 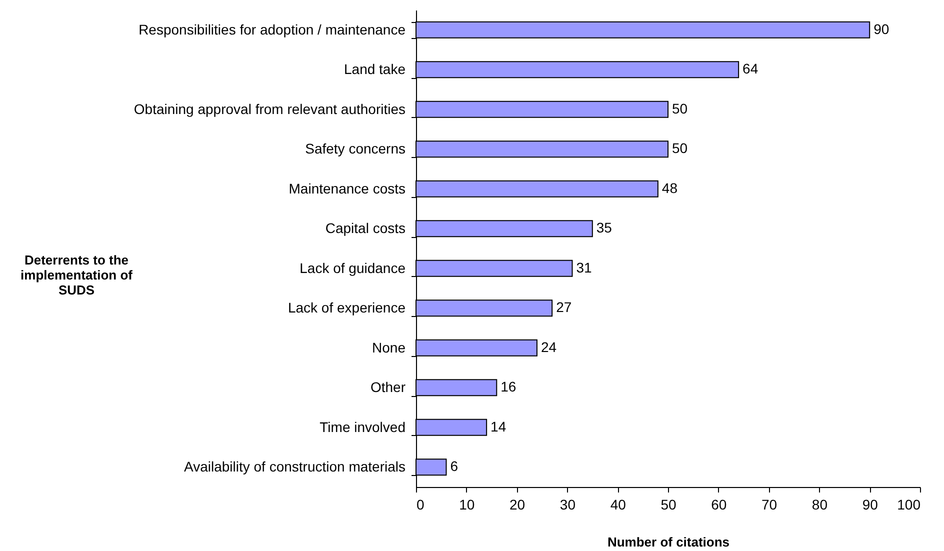 I want to click on x-tick-label: 0, so click(x=420, y=504).